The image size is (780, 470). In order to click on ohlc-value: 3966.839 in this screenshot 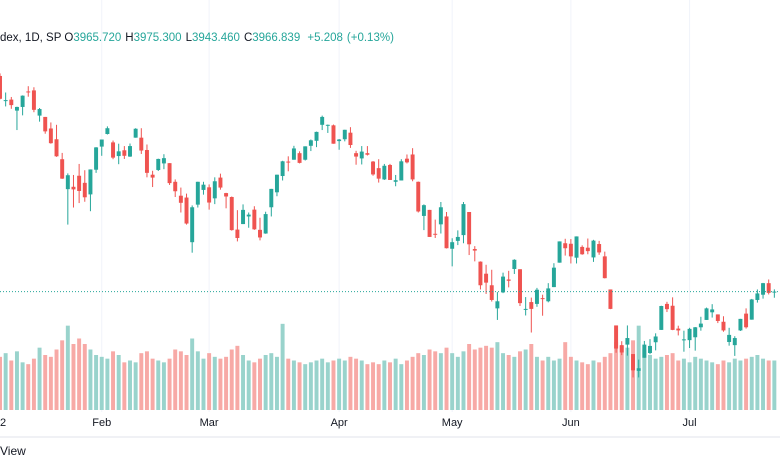, I will do `click(276, 38)`.